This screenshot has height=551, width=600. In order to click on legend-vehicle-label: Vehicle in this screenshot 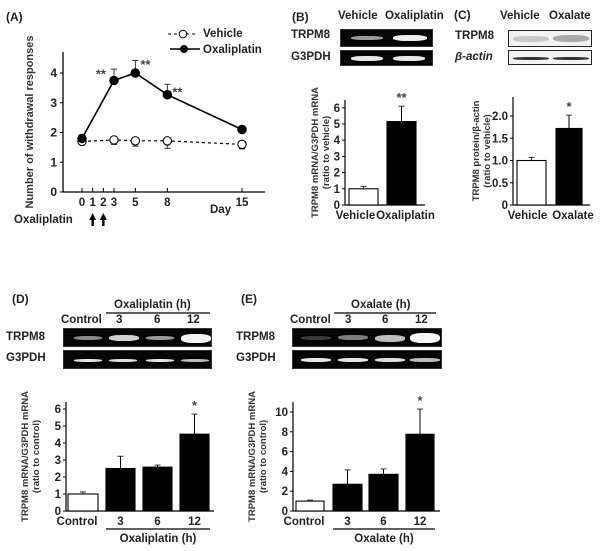, I will do `click(223, 34)`.